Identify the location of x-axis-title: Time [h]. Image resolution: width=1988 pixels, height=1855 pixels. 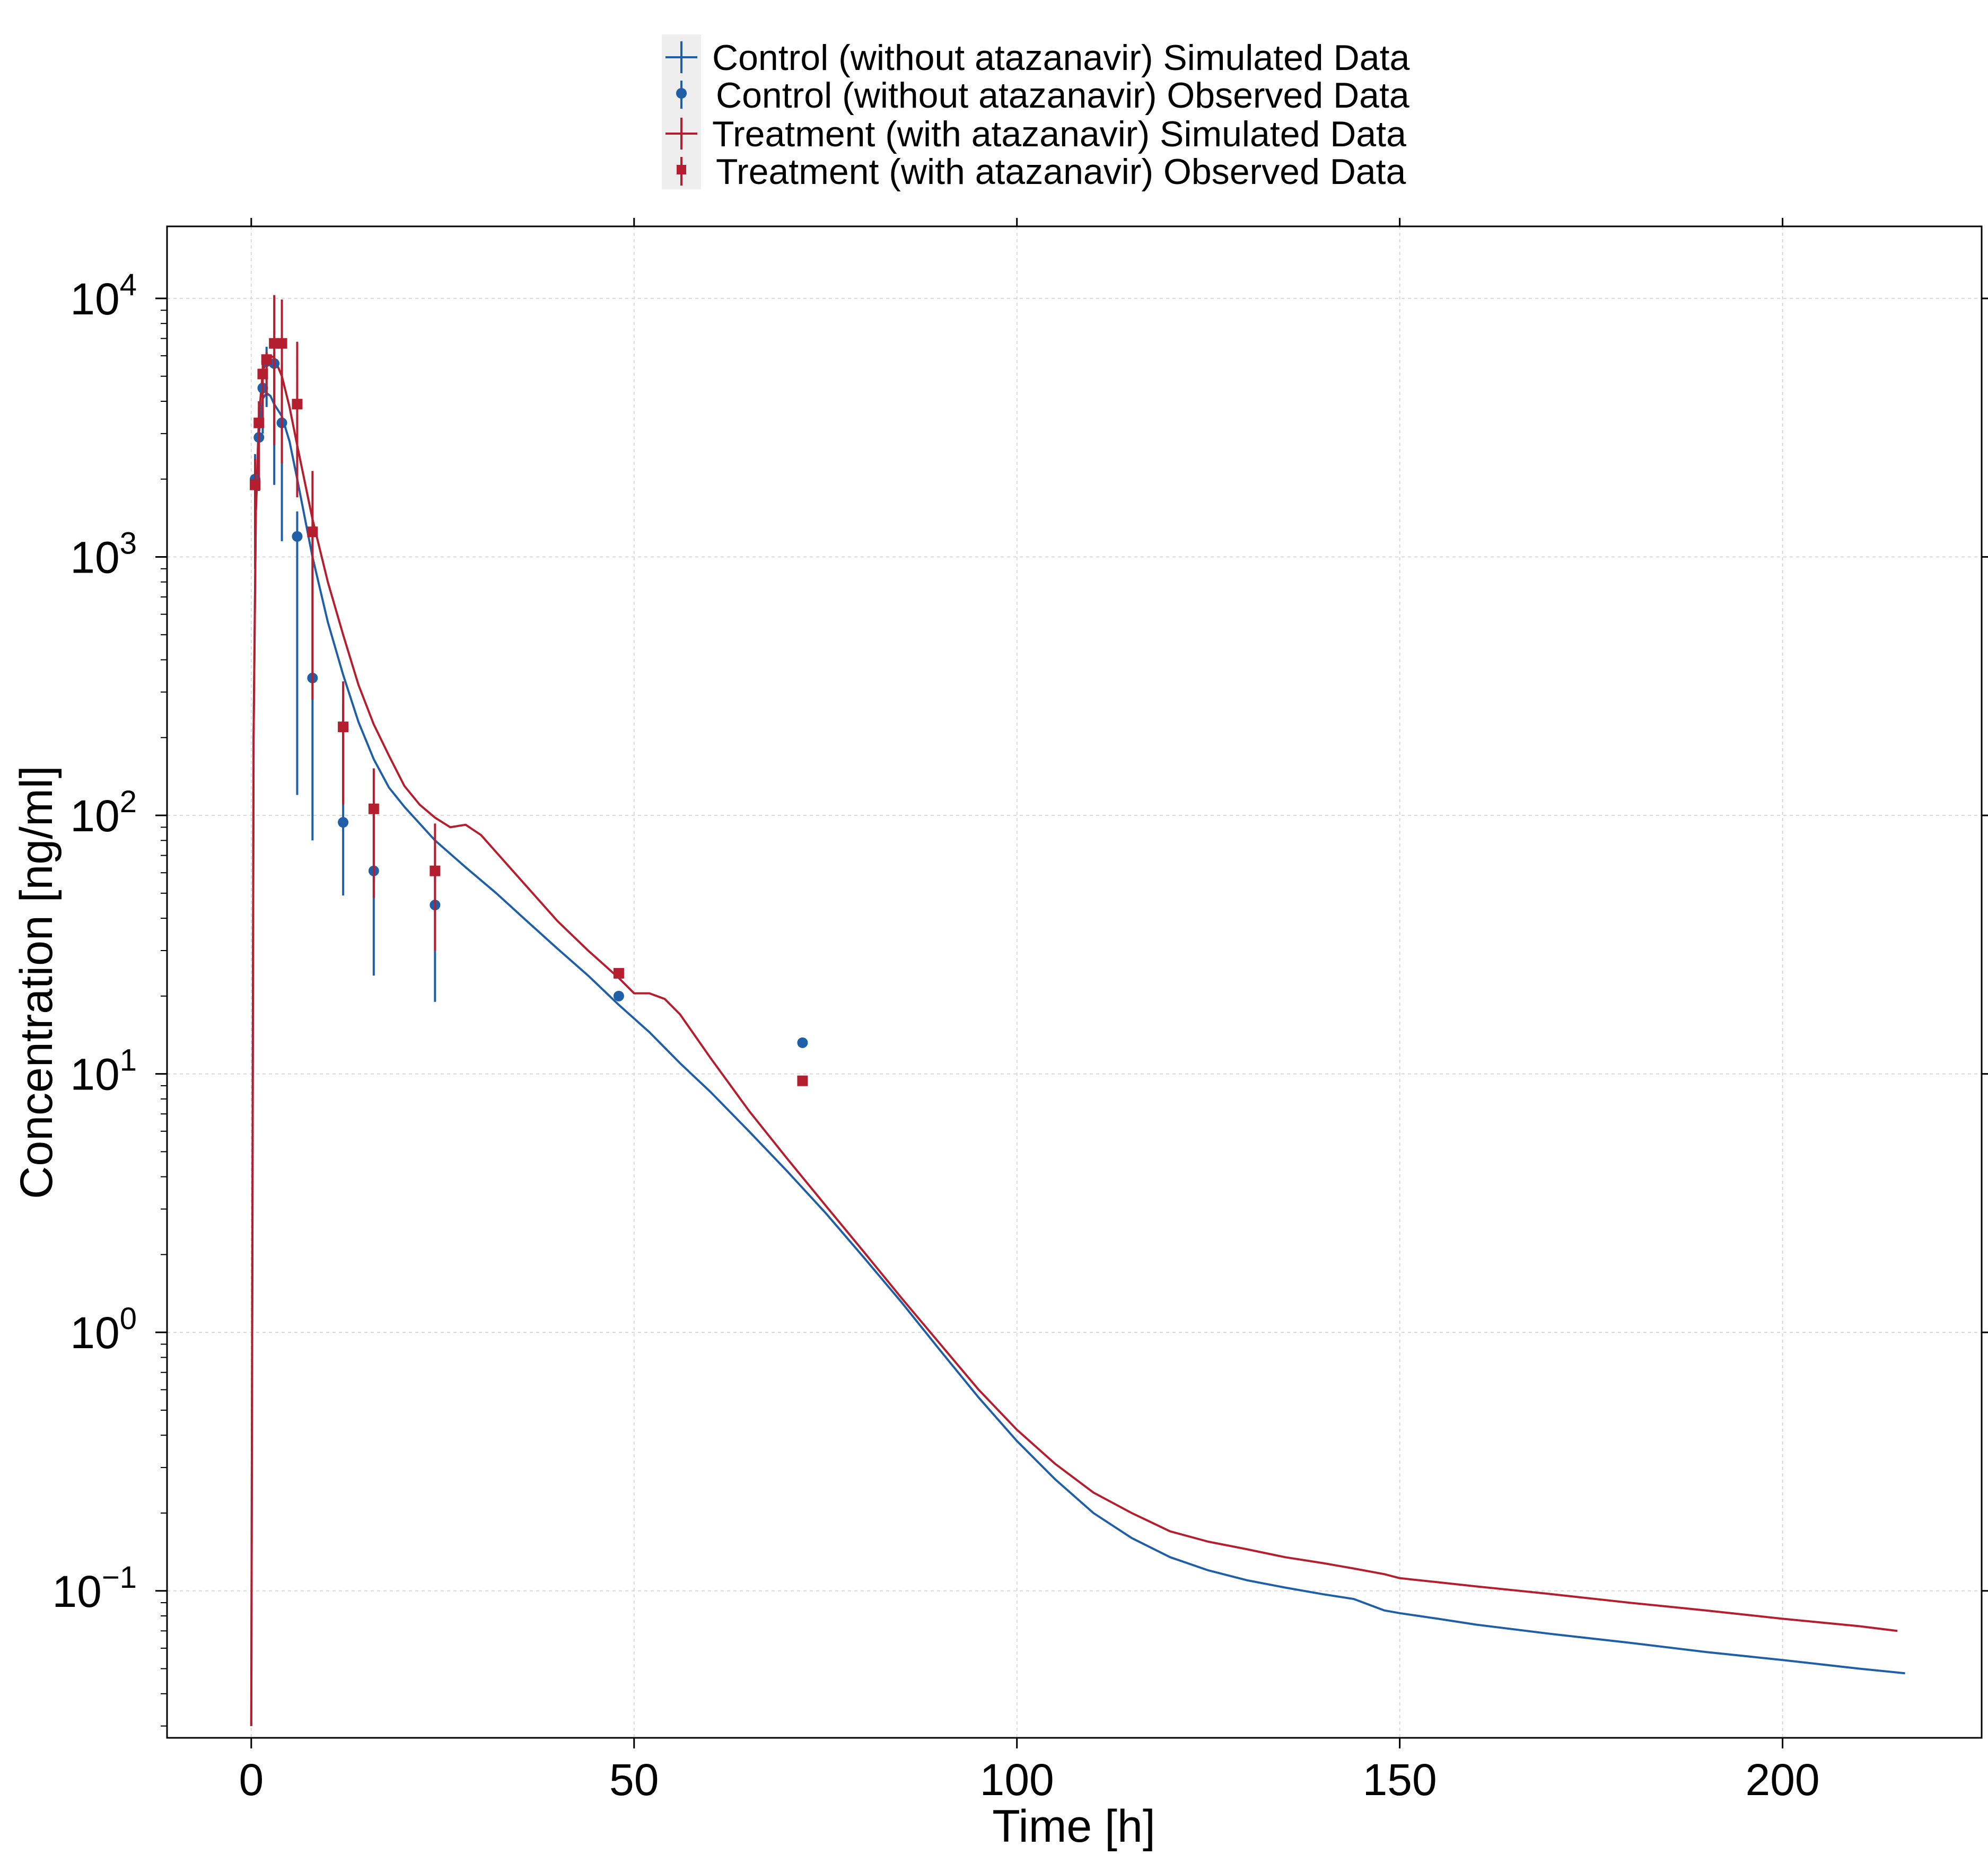
(1073, 1826).